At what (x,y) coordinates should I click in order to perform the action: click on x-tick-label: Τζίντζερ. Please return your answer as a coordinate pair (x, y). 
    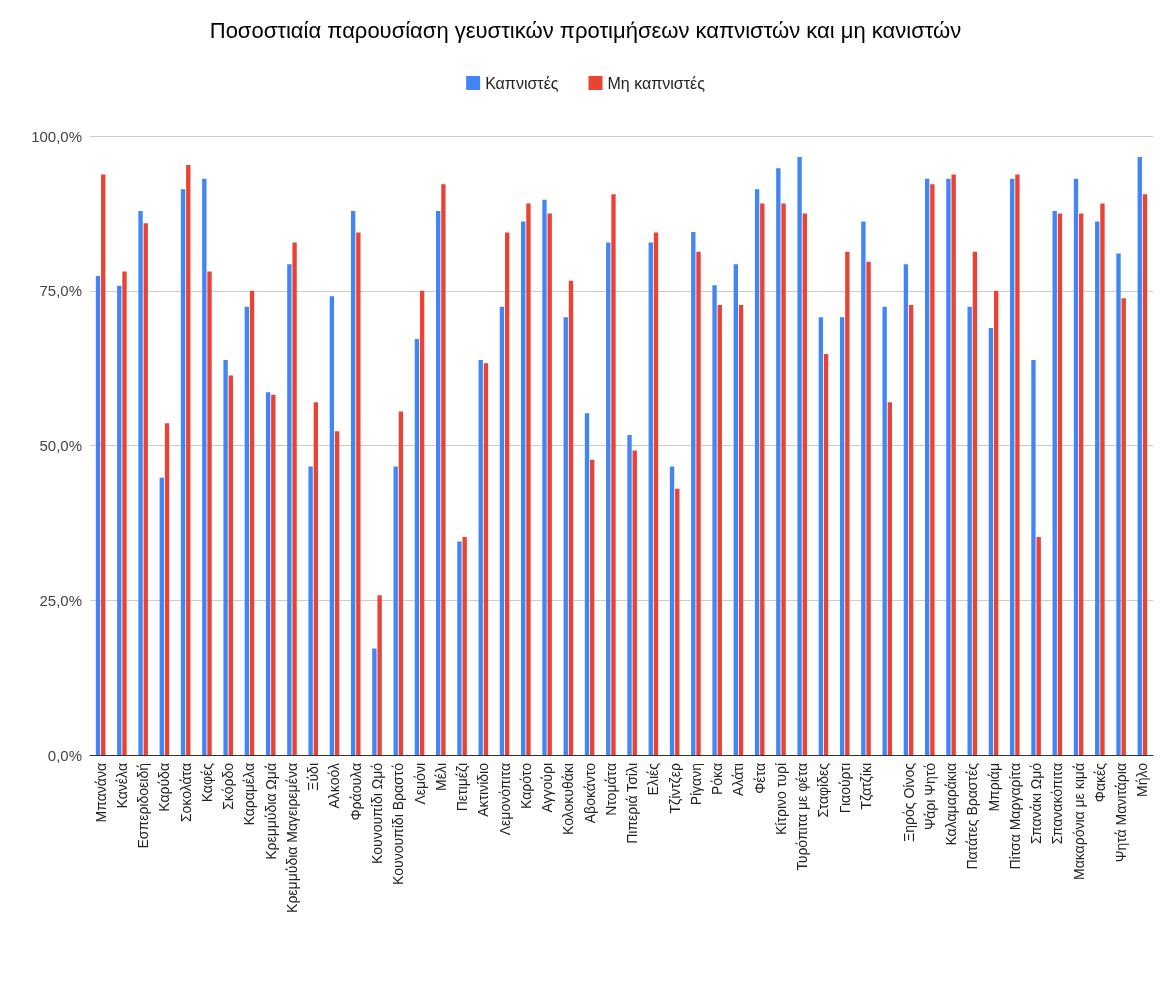
    Looking at the image, I should click on (674, 788).